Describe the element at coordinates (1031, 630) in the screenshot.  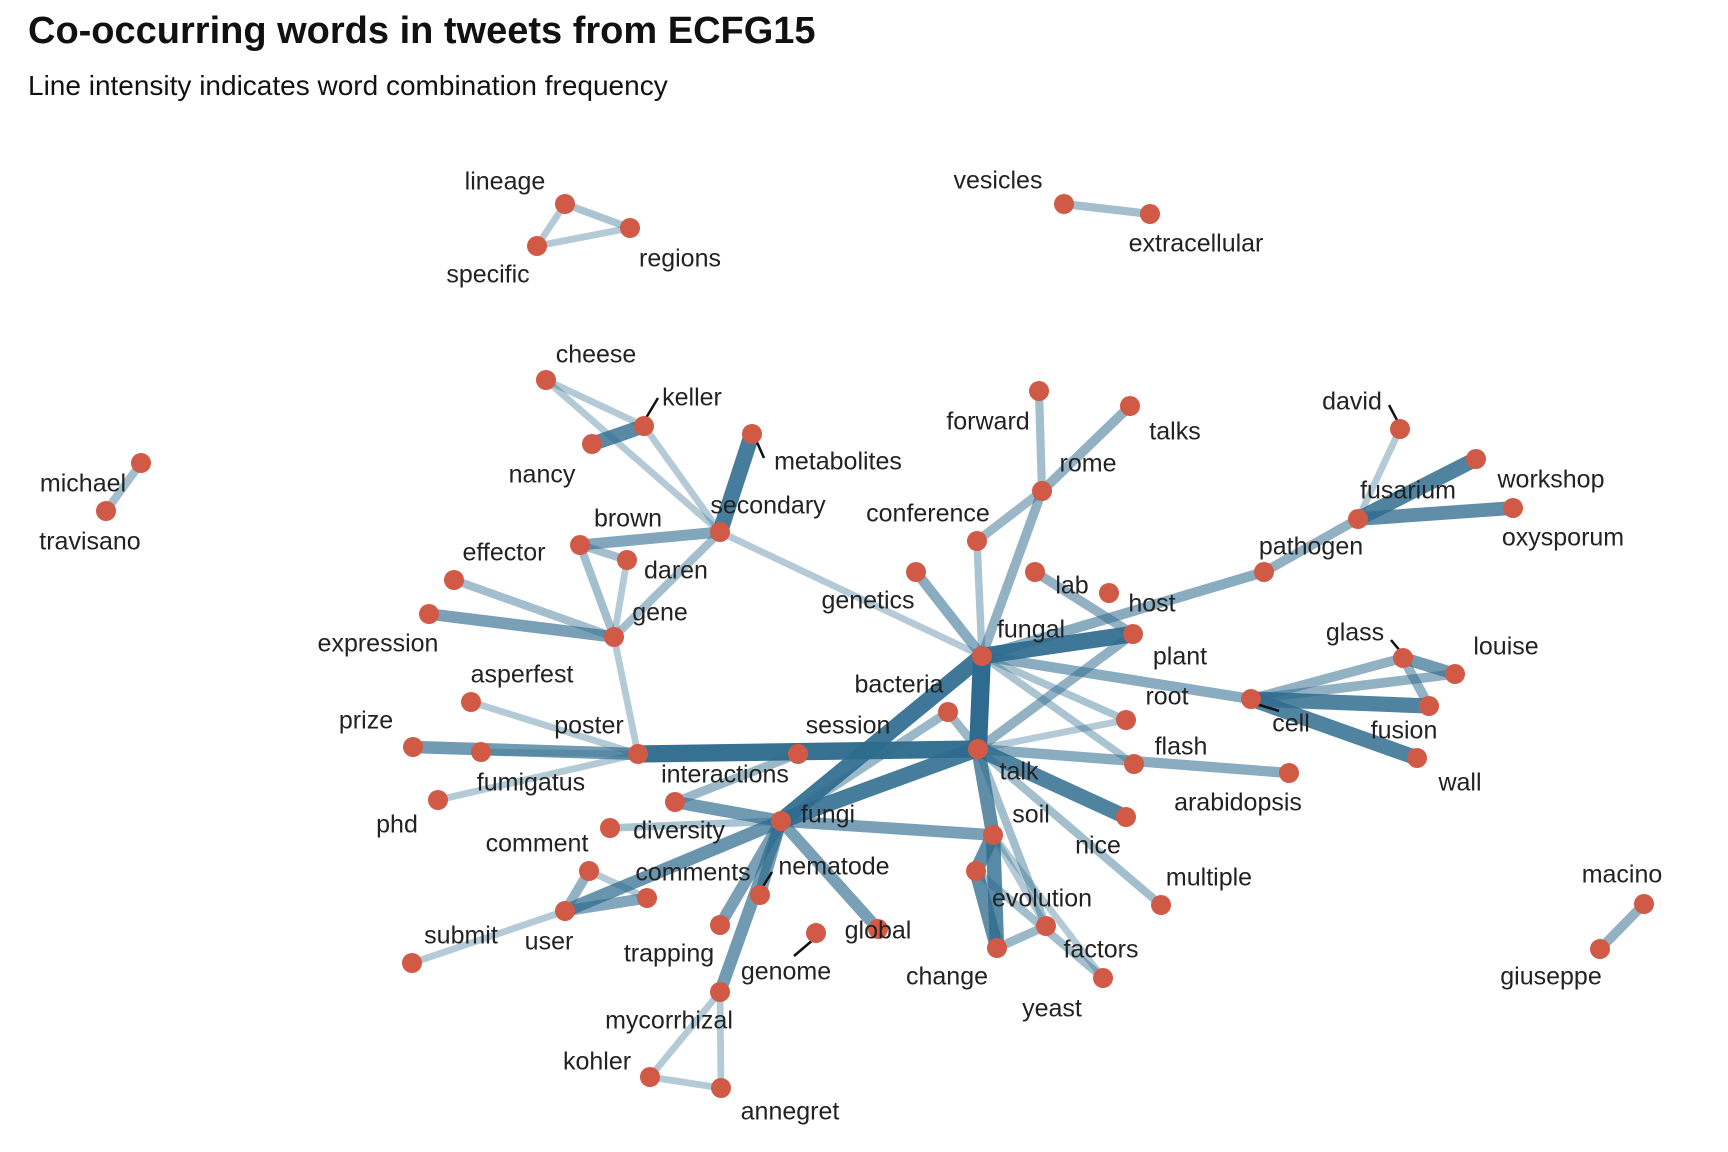
I see `node-label-fungal: fungal` at that location.